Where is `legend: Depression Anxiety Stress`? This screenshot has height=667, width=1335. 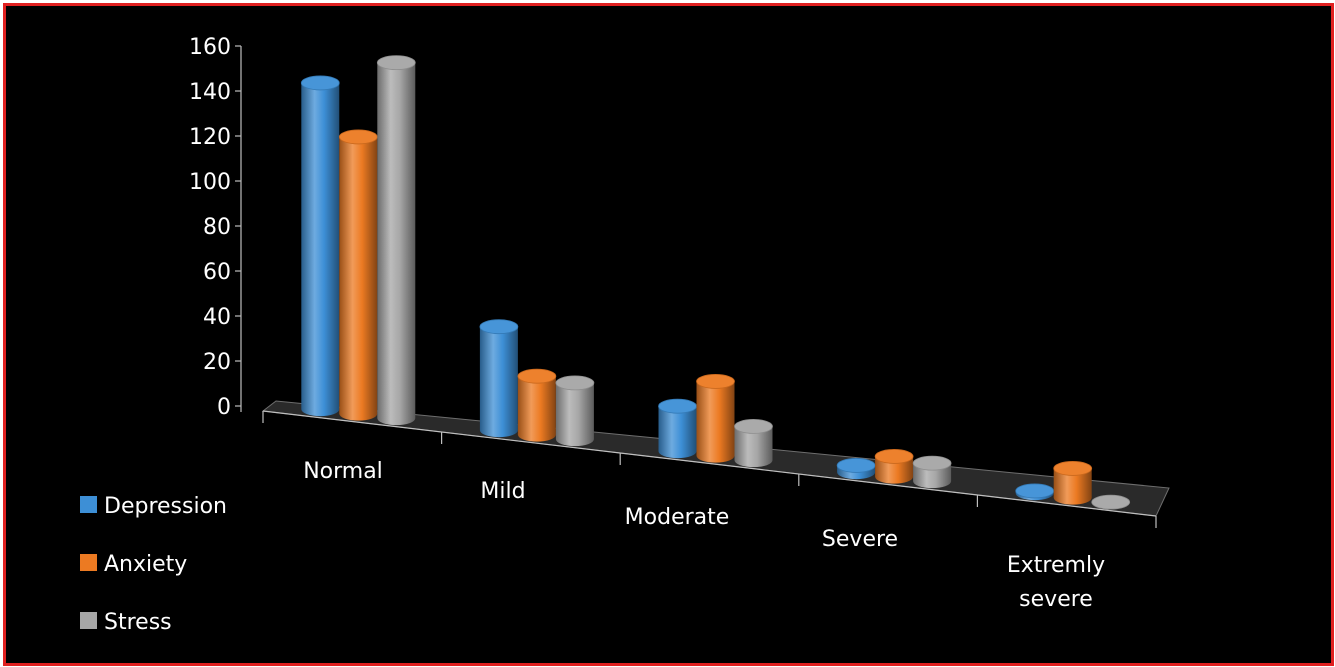
legend: Depression Anxiety Stress is located at coordinates (153, 564).